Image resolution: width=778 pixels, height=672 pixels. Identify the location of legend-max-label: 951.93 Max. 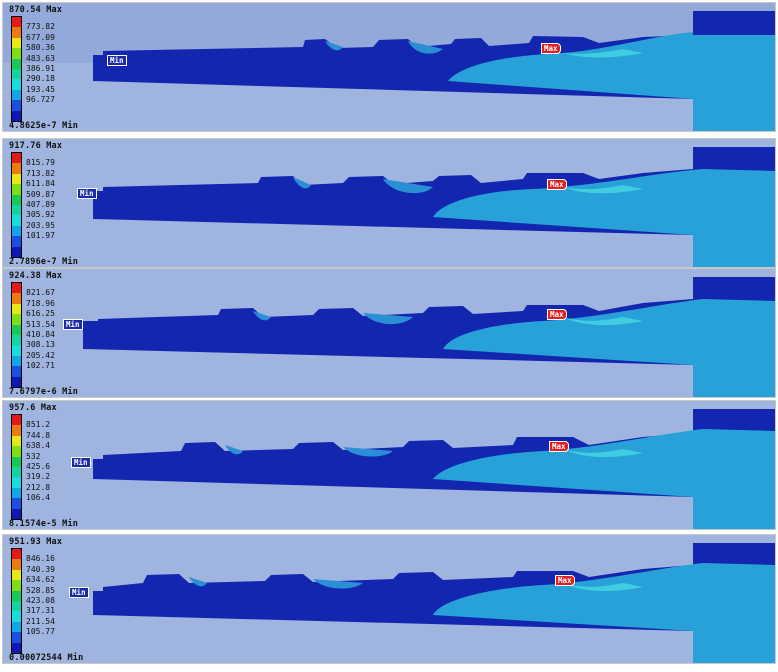
(36, 542).